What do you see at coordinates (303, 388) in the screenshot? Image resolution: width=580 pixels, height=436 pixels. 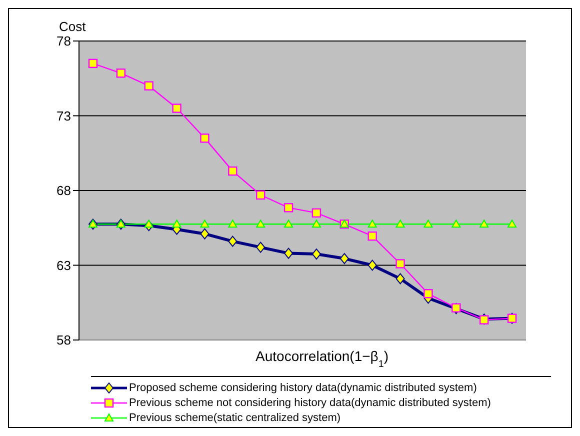 I see `legend-label: Proposed scheme considering history data(dynamic distributed system)` at bounding box center [303, 388].